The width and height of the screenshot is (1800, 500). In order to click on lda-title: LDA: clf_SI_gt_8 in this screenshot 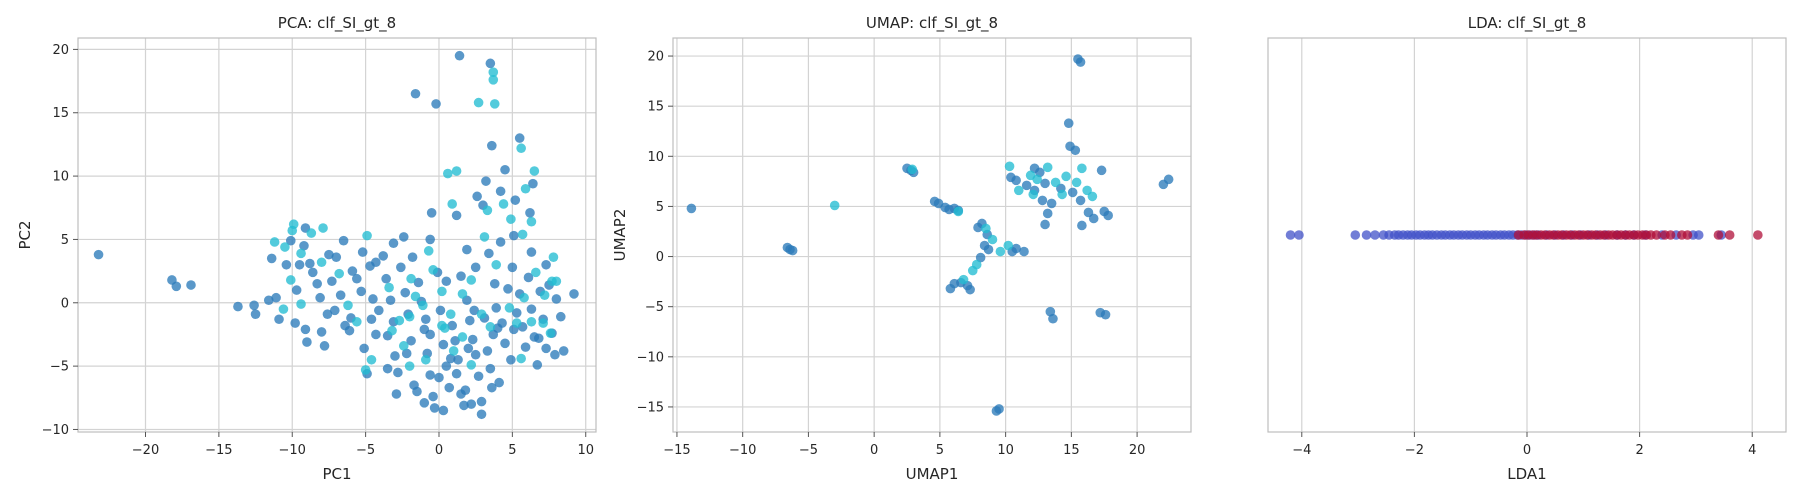, I will do `click(1527, 23)`.